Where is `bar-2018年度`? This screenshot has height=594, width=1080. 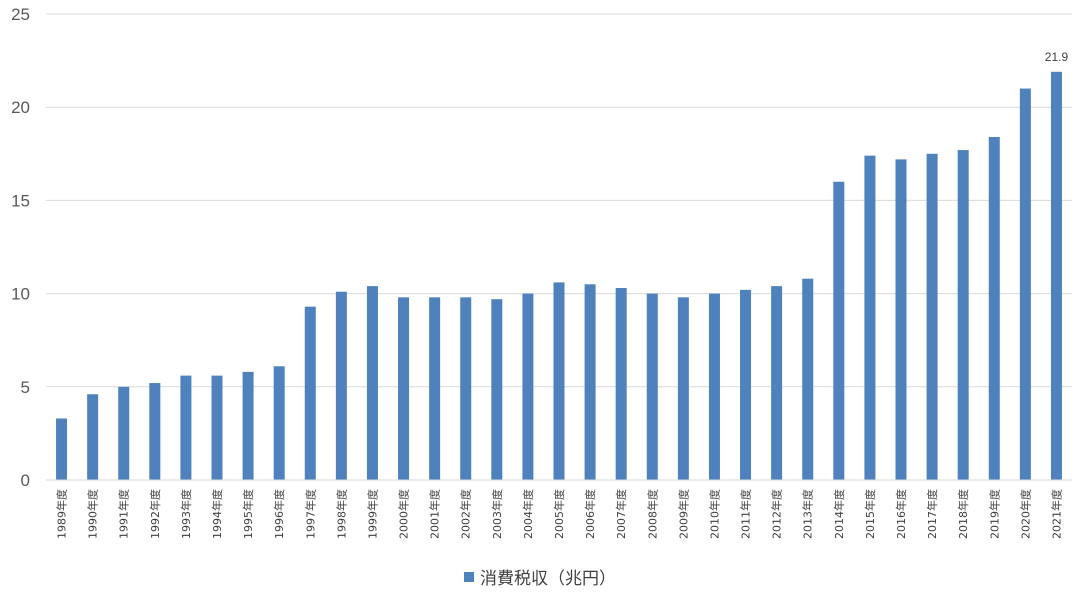 bar-2018年度 is located at coordinates (963, 315).